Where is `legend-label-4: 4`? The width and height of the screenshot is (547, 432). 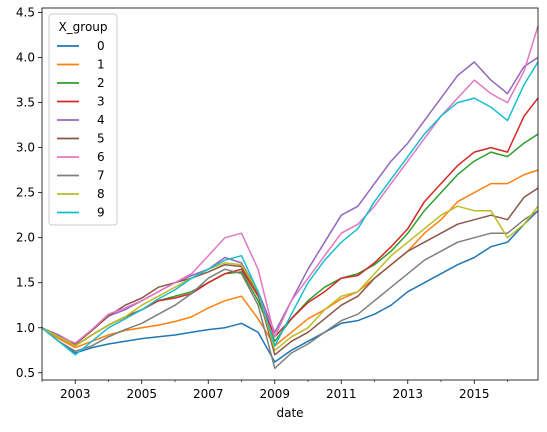 legend-label-4: 4 is located at coordinates (101, 120).